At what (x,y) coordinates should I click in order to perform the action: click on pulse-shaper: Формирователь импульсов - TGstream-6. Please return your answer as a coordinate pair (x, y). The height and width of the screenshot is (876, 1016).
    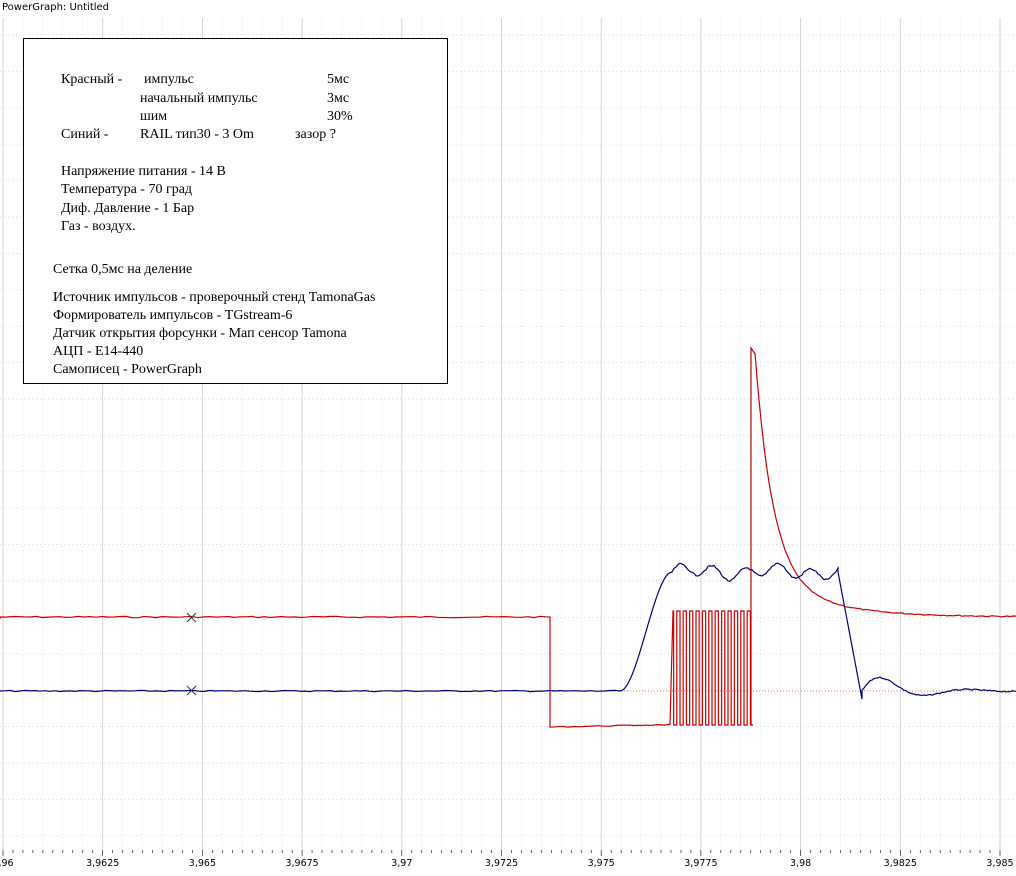
    Looking at the image, I should click on (173, 315).